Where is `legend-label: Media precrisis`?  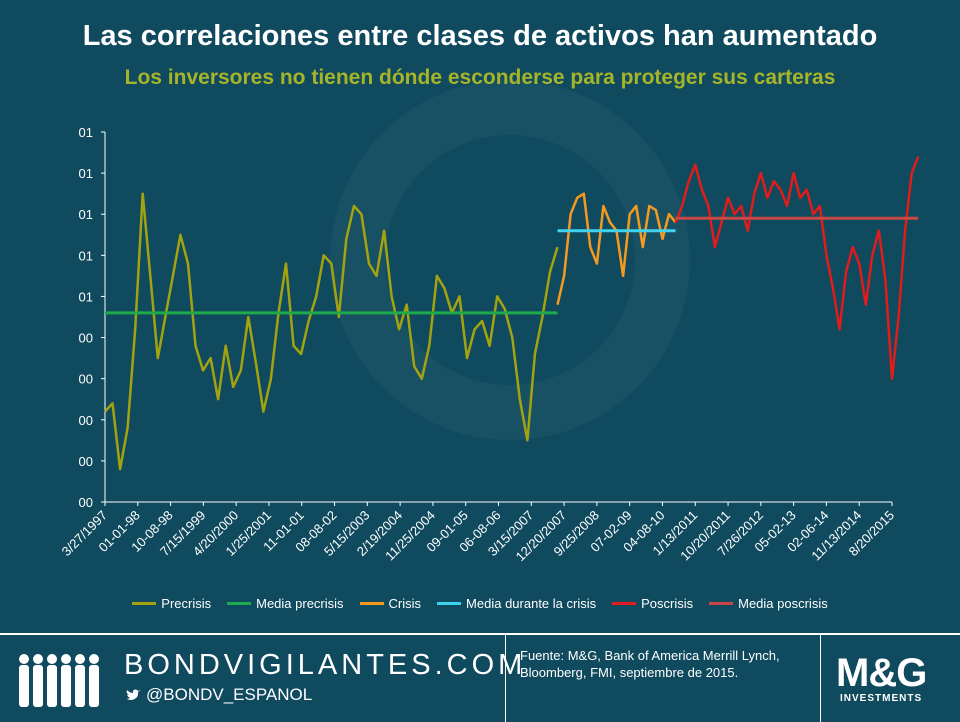
legend-label: Media precrisis is located at coordinates (300, 603).